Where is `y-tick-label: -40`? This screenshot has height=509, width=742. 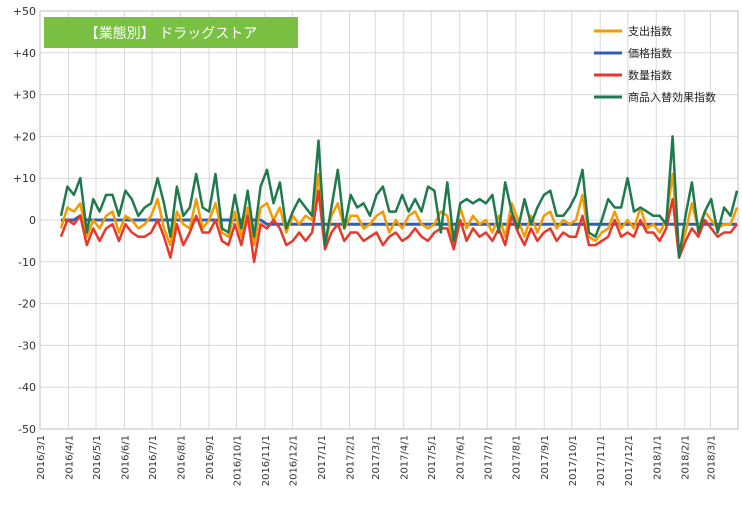
y-tick-label: -40 is located at coordinates (27, 387).